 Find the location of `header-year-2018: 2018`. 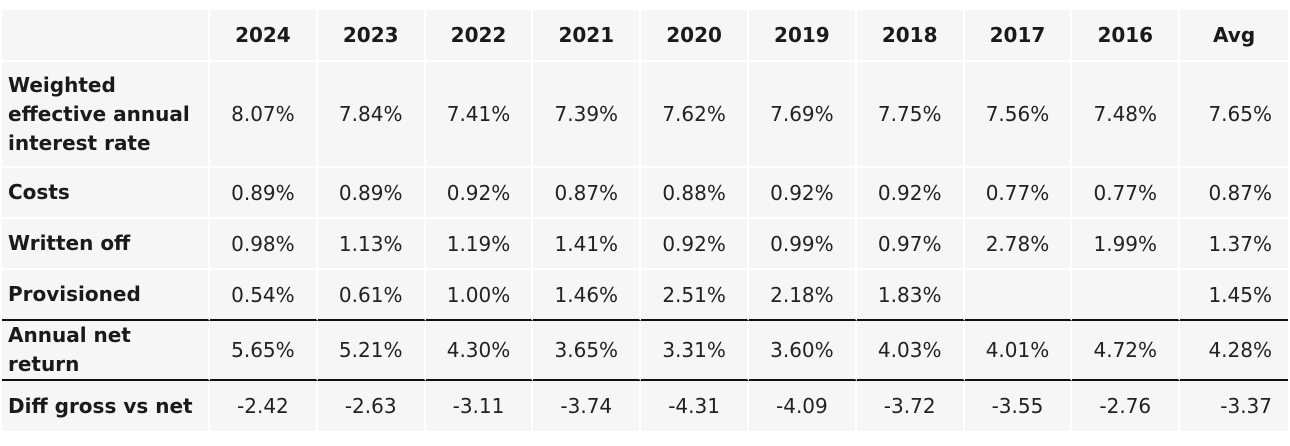

header-year-2018: 2018 is located at coordinates (910, 36).